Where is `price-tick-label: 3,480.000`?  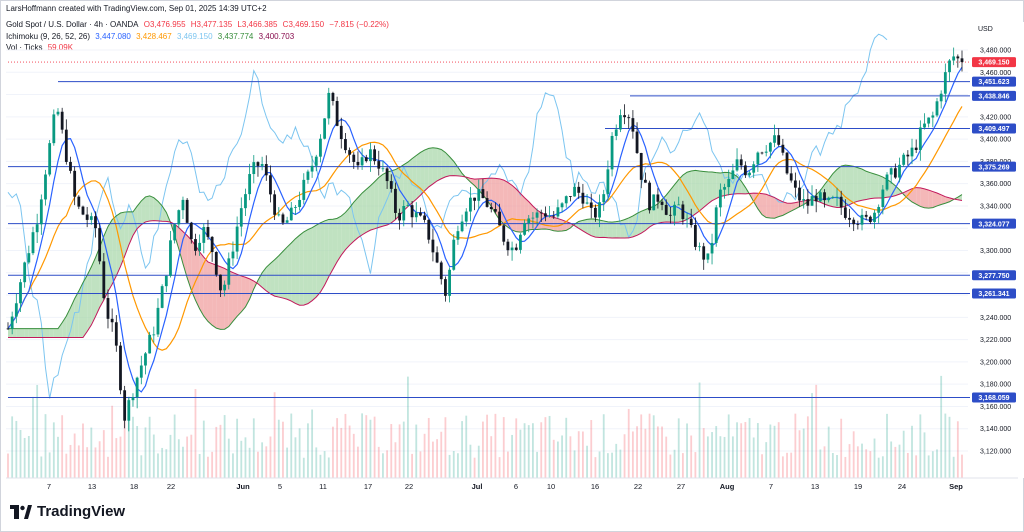
price-tick-label: 3,480.000 is located at coordinates (995, 51).